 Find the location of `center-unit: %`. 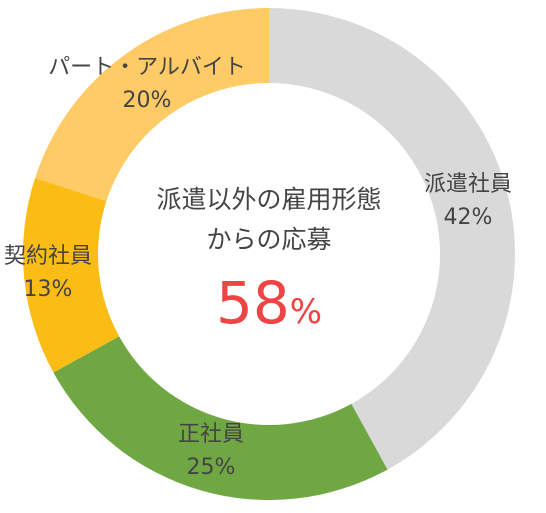

center-unit: % is located at coordinates (306, 312).